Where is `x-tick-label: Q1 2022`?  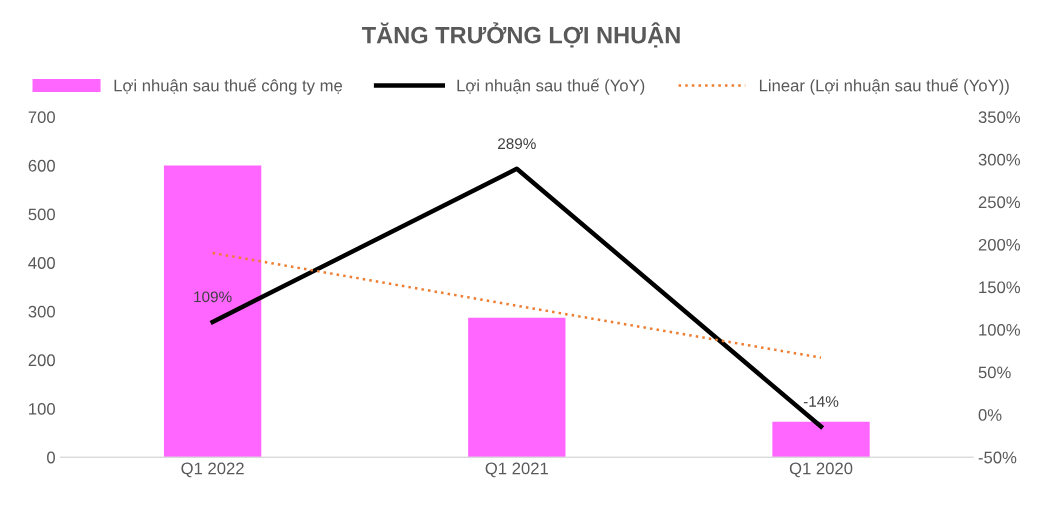
x-tick-label: Q1 2022 is located at coordinates (212, 470).